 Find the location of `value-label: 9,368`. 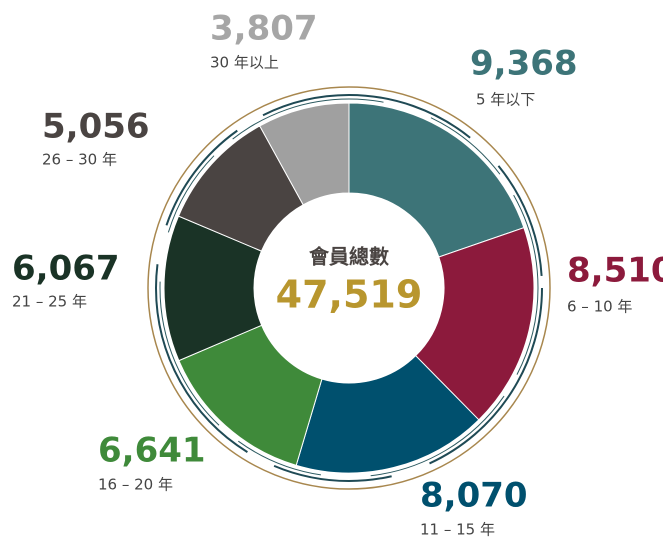

value-label: 9,368 is located at coordinates (524, 64).